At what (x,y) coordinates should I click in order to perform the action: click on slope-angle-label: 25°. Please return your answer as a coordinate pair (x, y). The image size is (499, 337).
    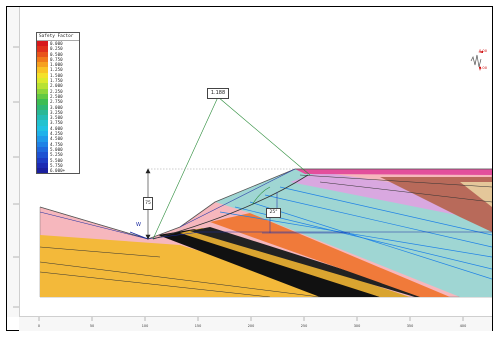
    Looking at the image, I should click on (273, 213).